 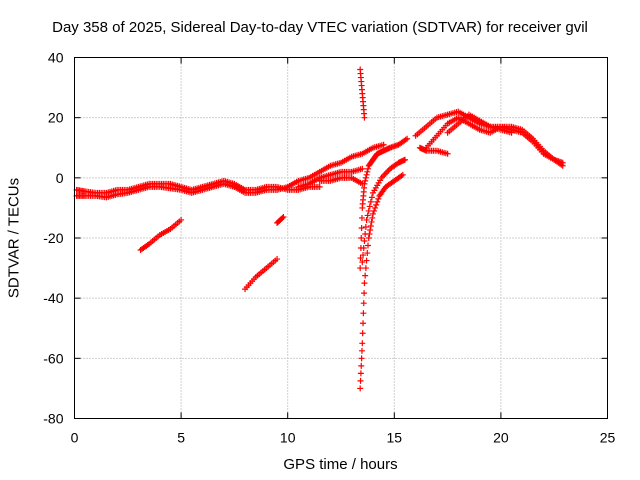 I want to click on y-tick-label: 40, so click(x=56, y=58).